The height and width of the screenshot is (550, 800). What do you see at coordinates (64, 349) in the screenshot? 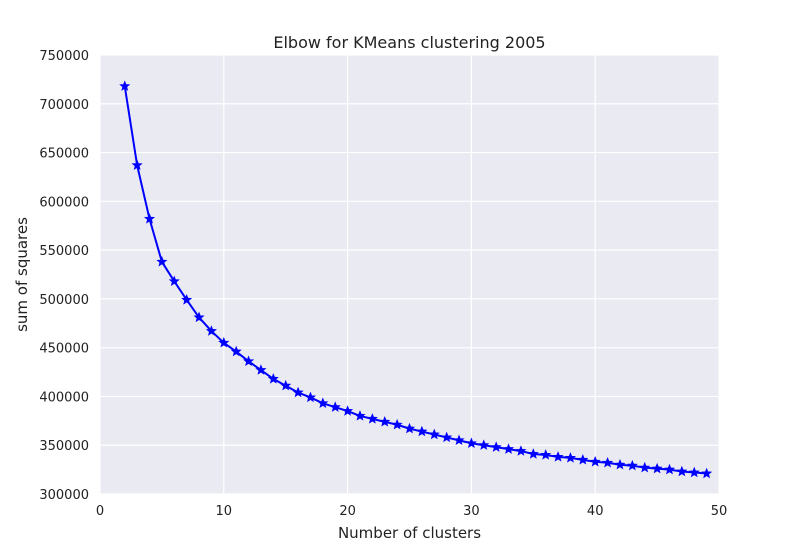
I see `y-tick-label: 450000` at bounding box center [64, 349].